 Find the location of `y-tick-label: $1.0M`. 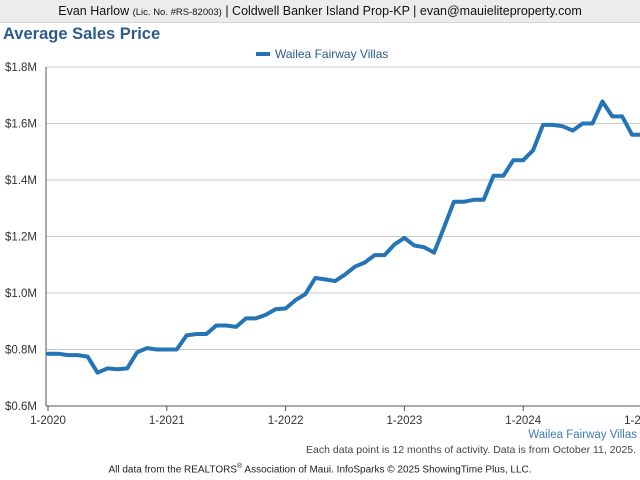

y-tick-label: $1.0M is located at coordinates (21, 294).